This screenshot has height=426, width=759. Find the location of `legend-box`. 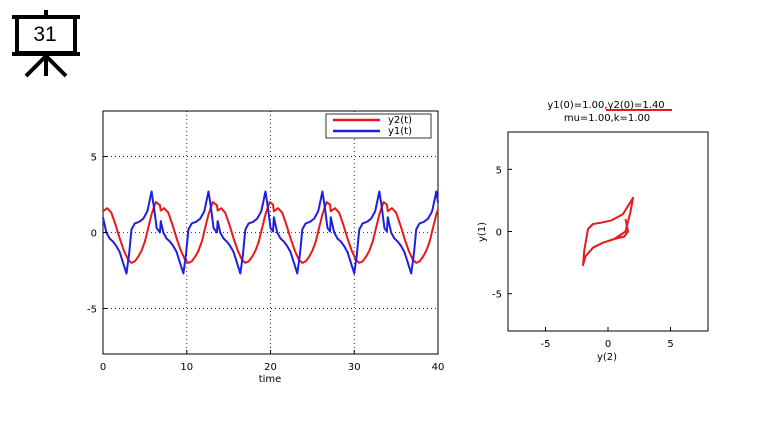

legend-box is located at coordinates (378, 126).